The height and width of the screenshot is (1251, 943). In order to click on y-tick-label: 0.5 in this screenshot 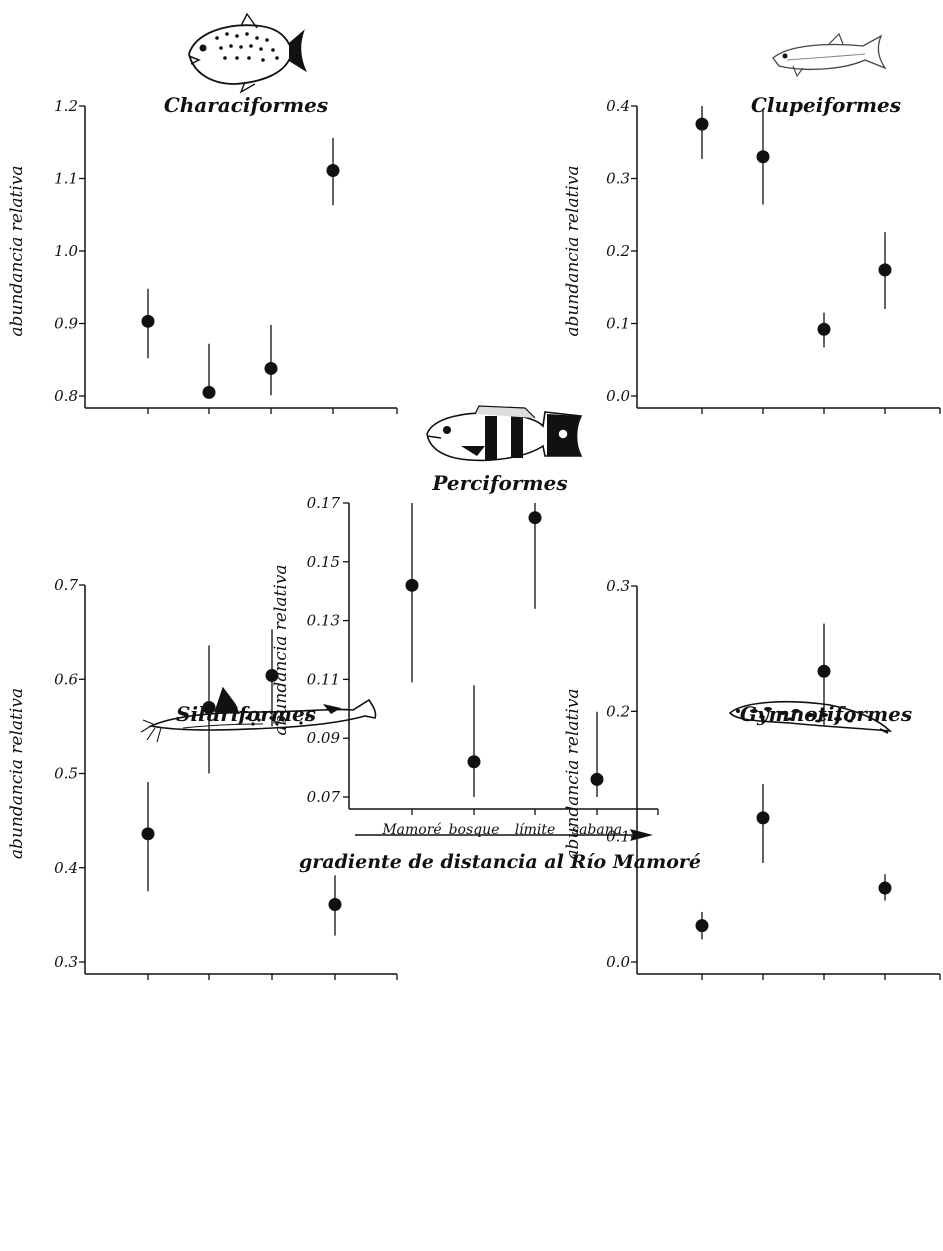, I will do `click(66, 774)`.